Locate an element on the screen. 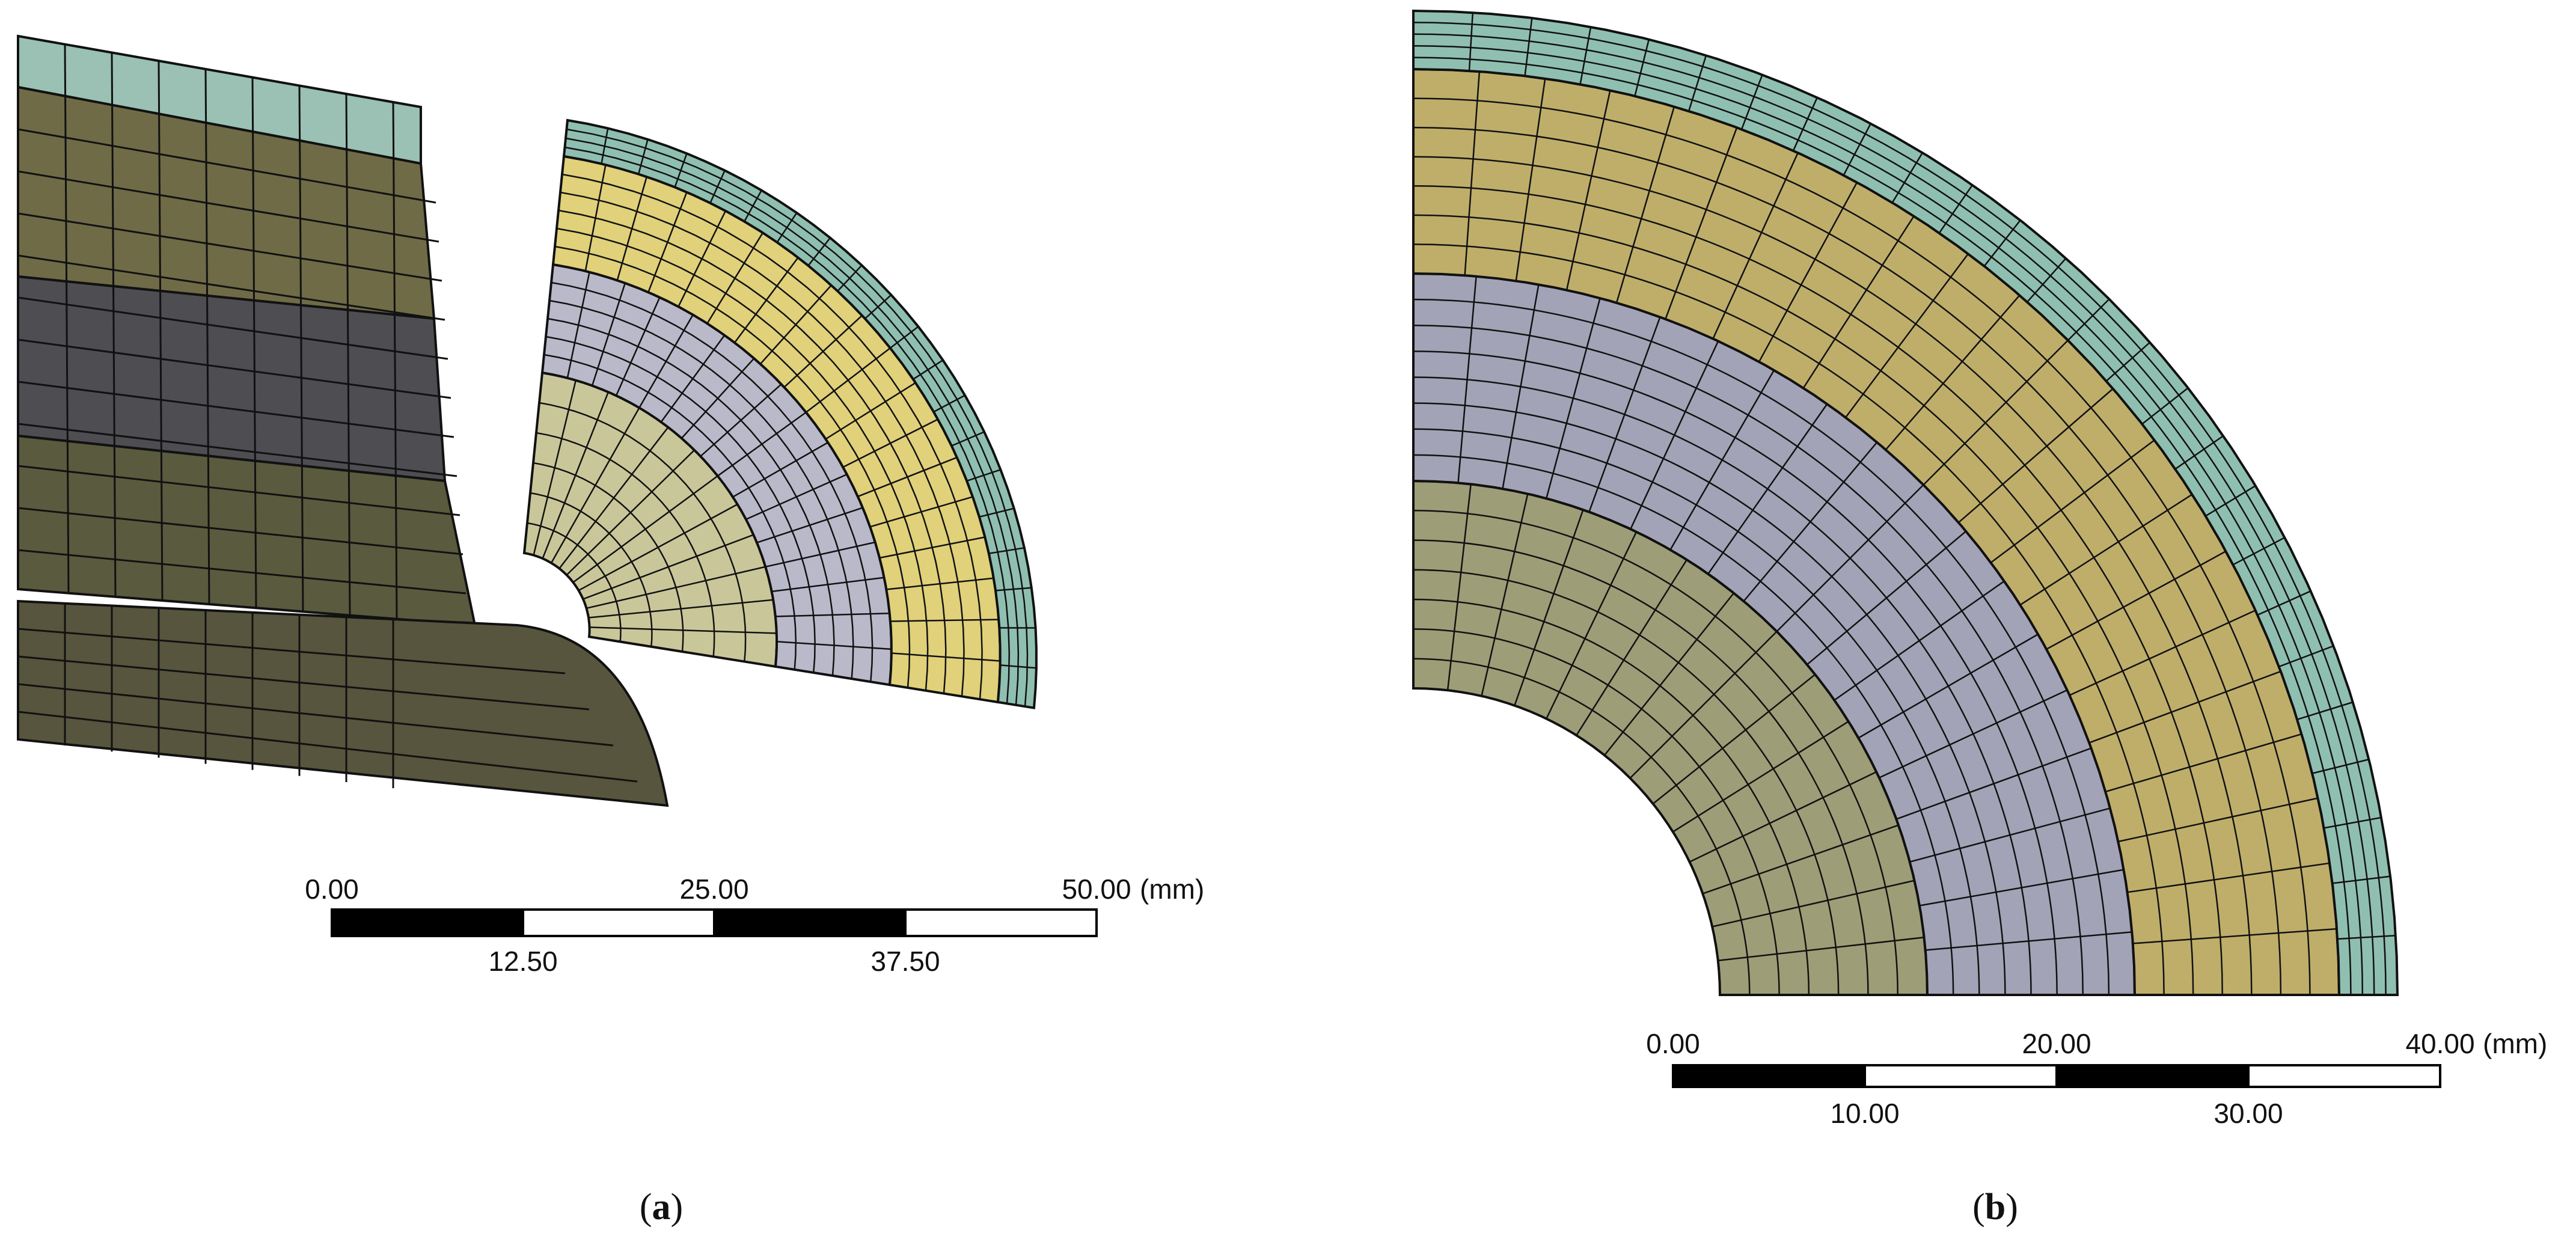 The width and height of the screenshot is (2576, 1248). scale-label-max: 50.00 is located at coordinates (1096, 889).